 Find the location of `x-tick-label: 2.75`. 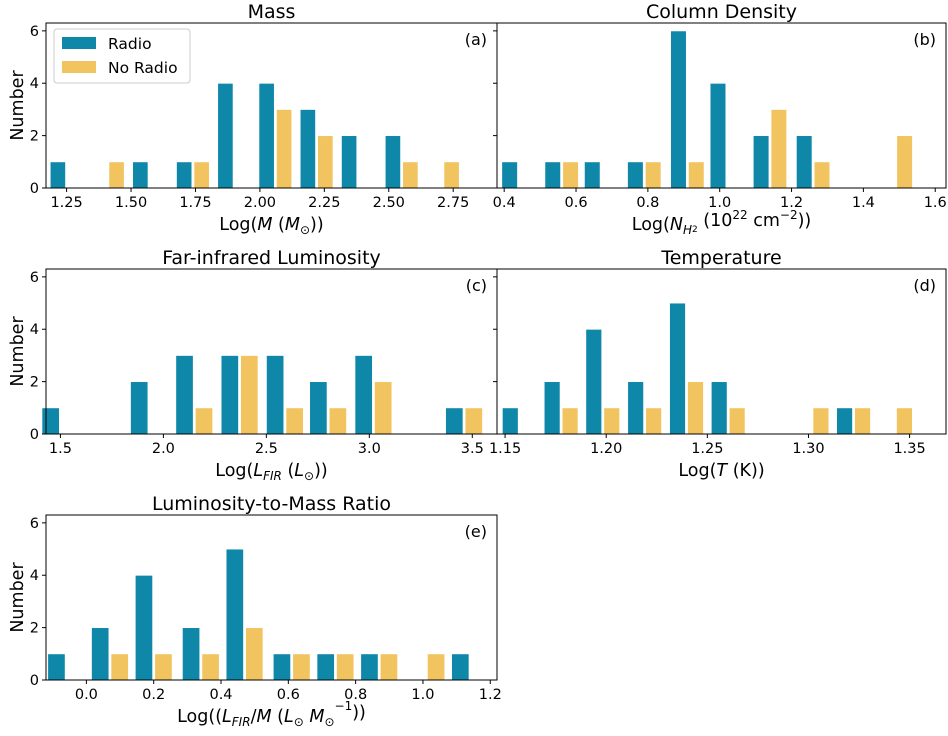

x-tick-label: 2.75 is located at coordinates (453, 203).